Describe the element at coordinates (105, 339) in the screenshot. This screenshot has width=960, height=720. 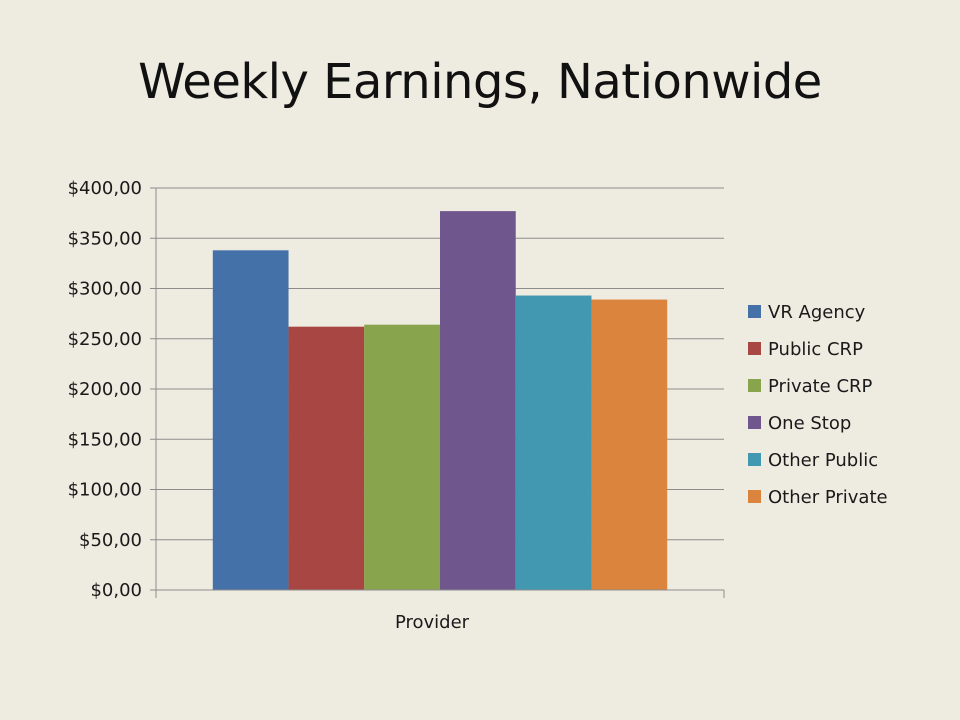
I see `y-tick-label: $250,00` at that location.